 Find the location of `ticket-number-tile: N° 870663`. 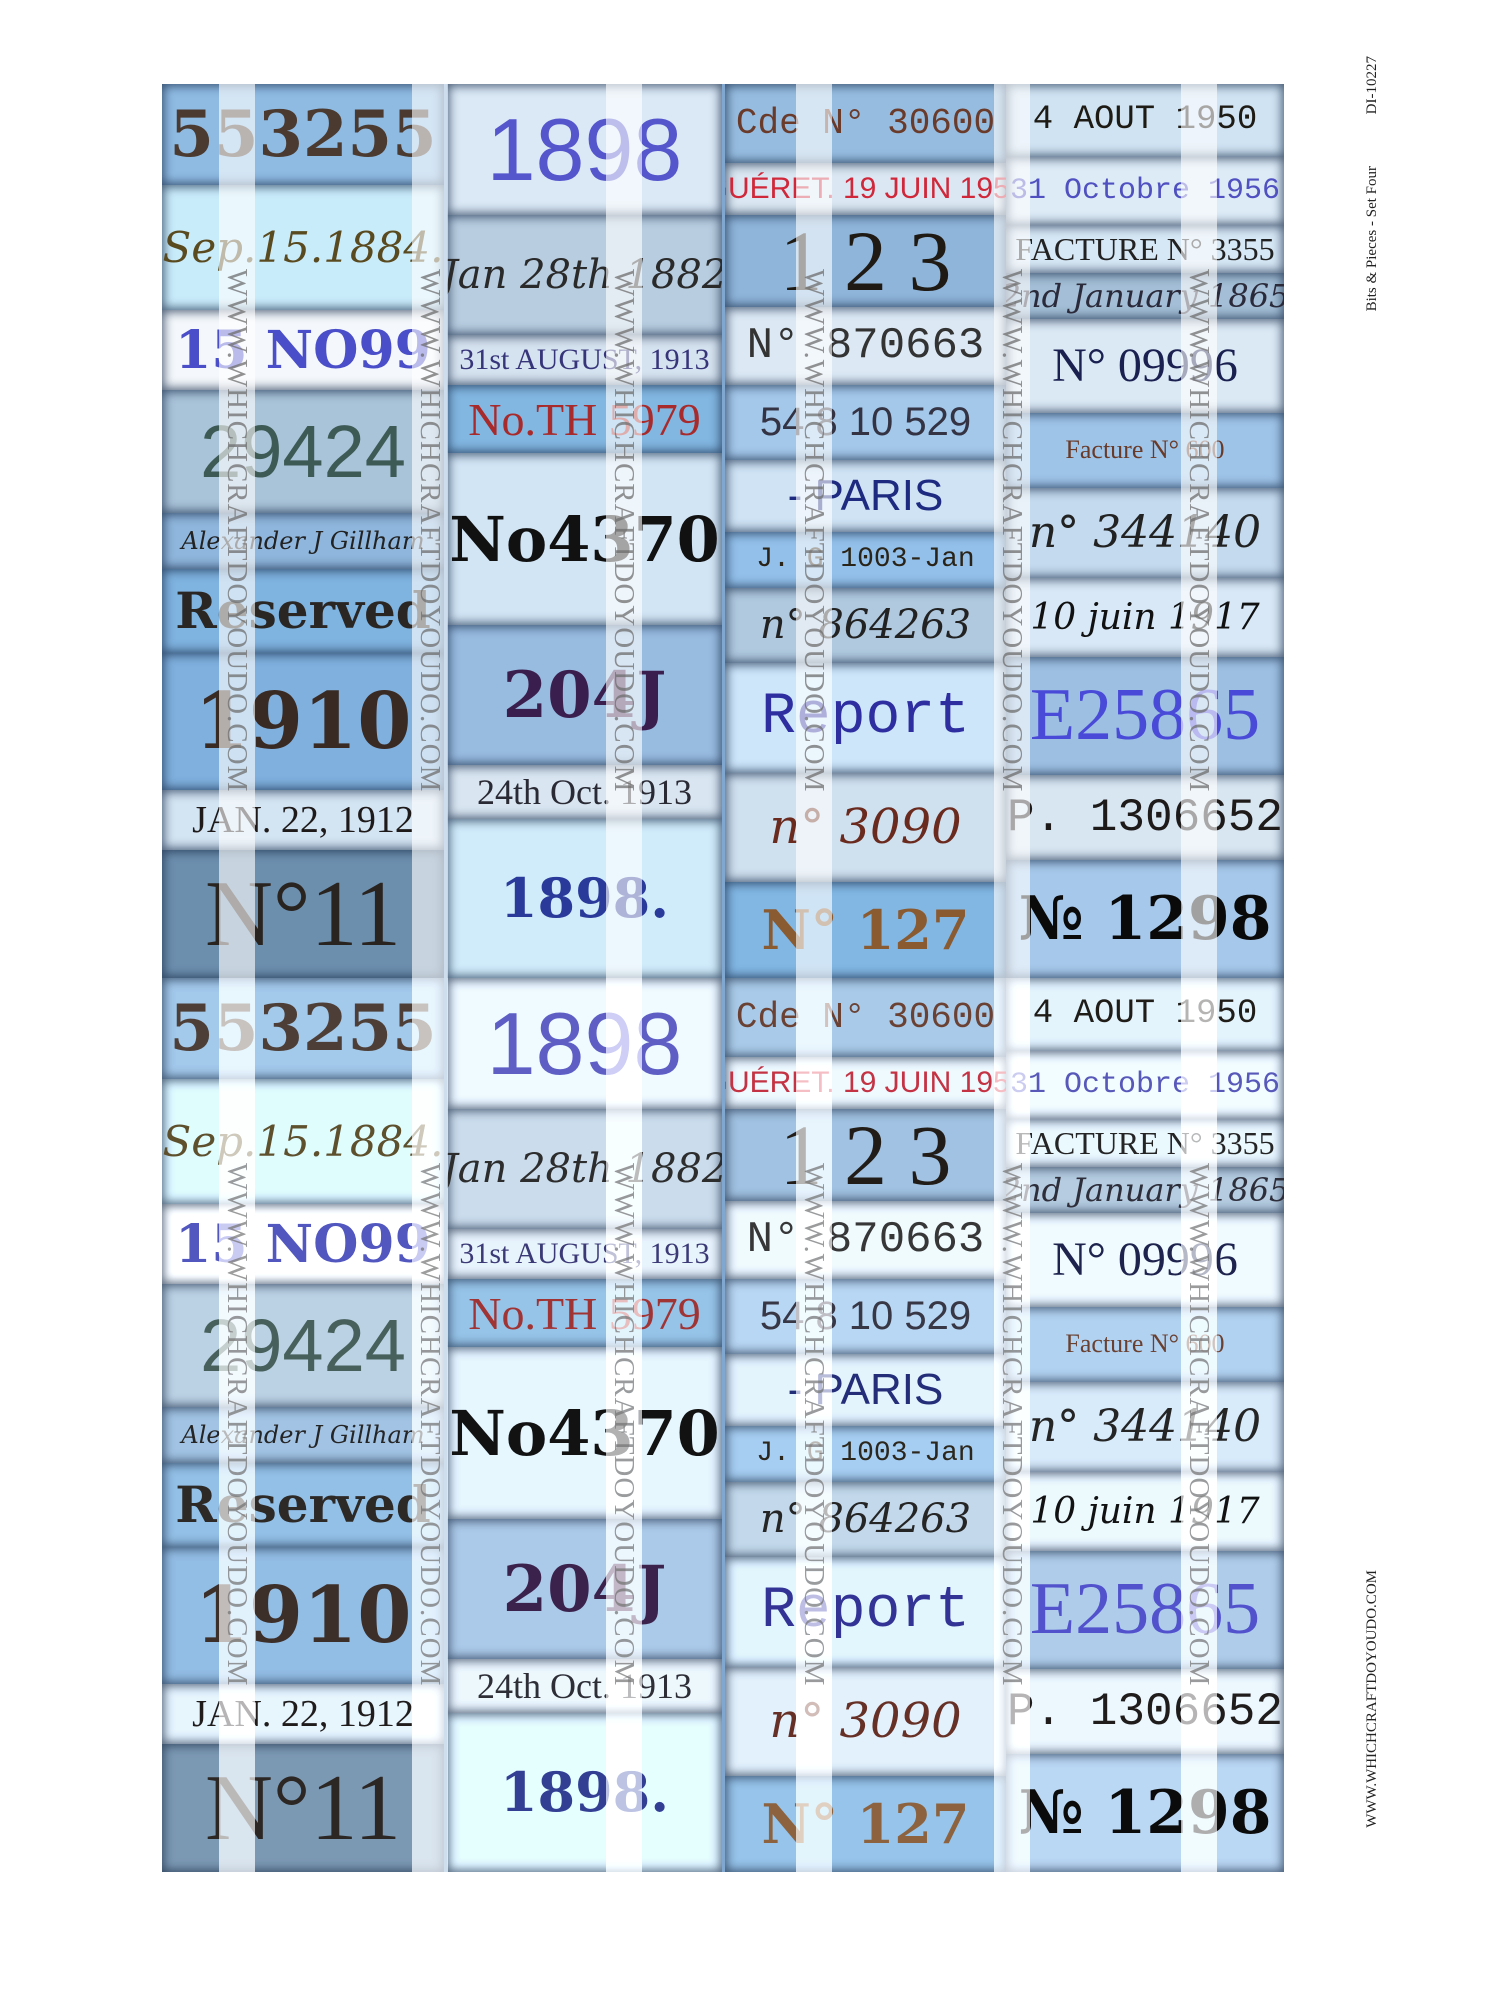

ticket-number-tile: N° 870663 is located at coordinates (865, 1240).